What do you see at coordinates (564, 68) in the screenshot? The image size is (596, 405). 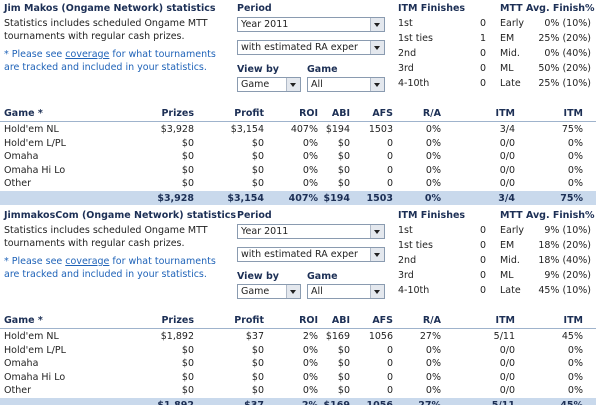 I see `finish-value: 50% (20%)` at bounding box center [564, 68].